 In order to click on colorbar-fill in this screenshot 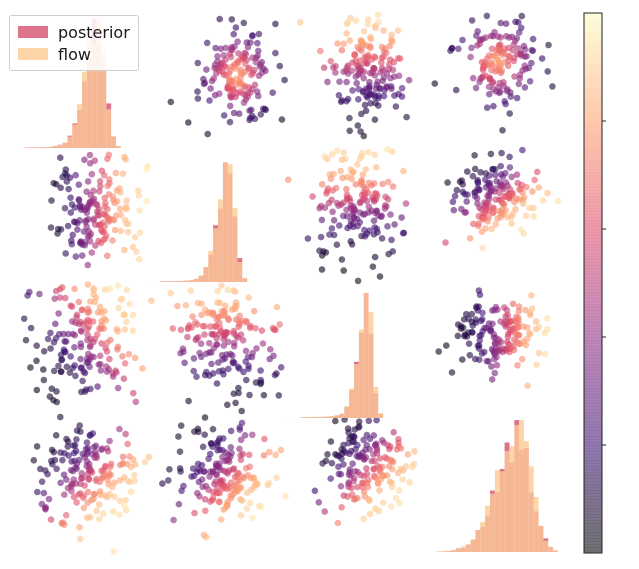, I will do `click(593, 283)`.